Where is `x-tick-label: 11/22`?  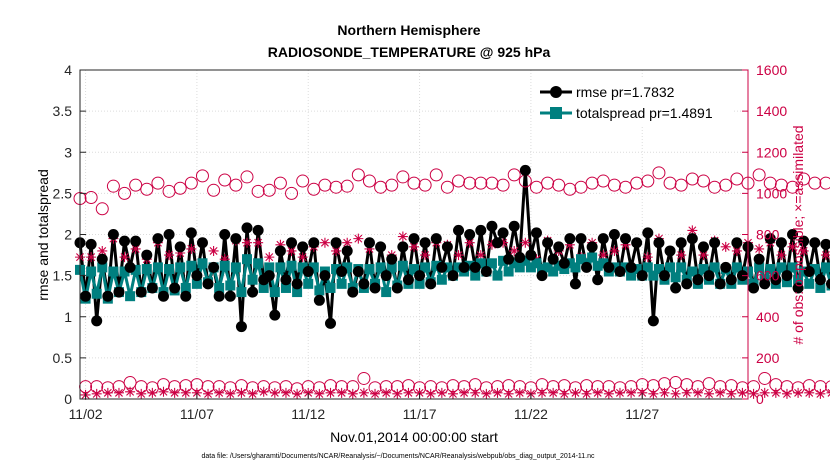
x-tick-label: 11/22 is located at coordinates (531, 414).